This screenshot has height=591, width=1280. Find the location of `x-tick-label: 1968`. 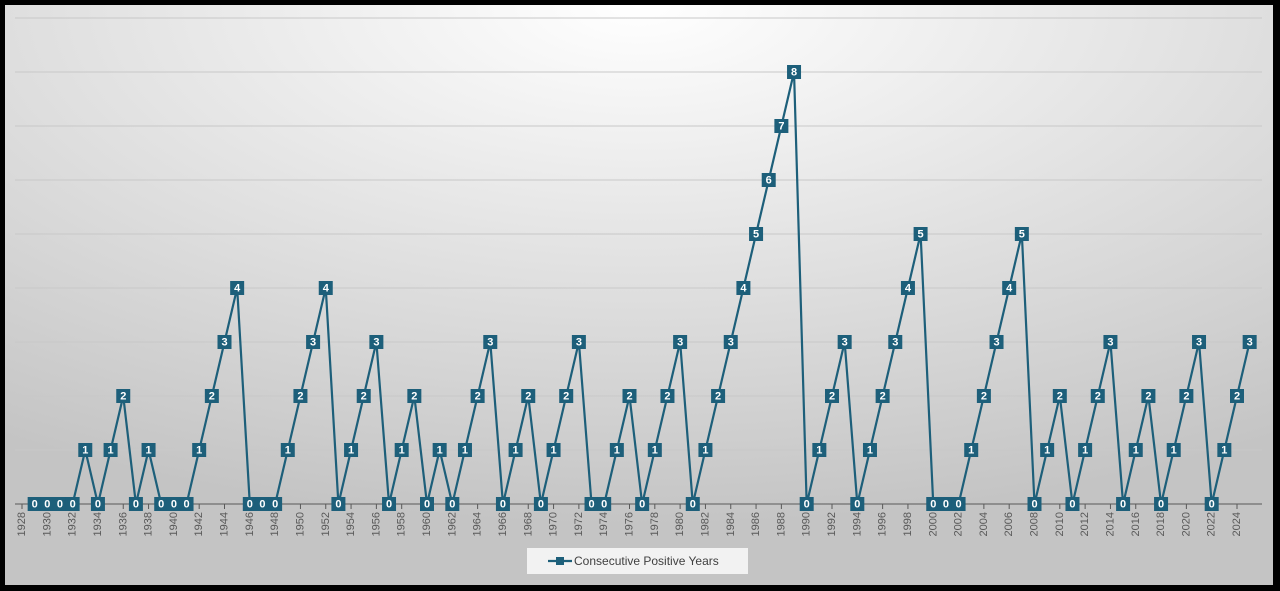

x-tick-label: 1968 is located at coordinates (528, 524).